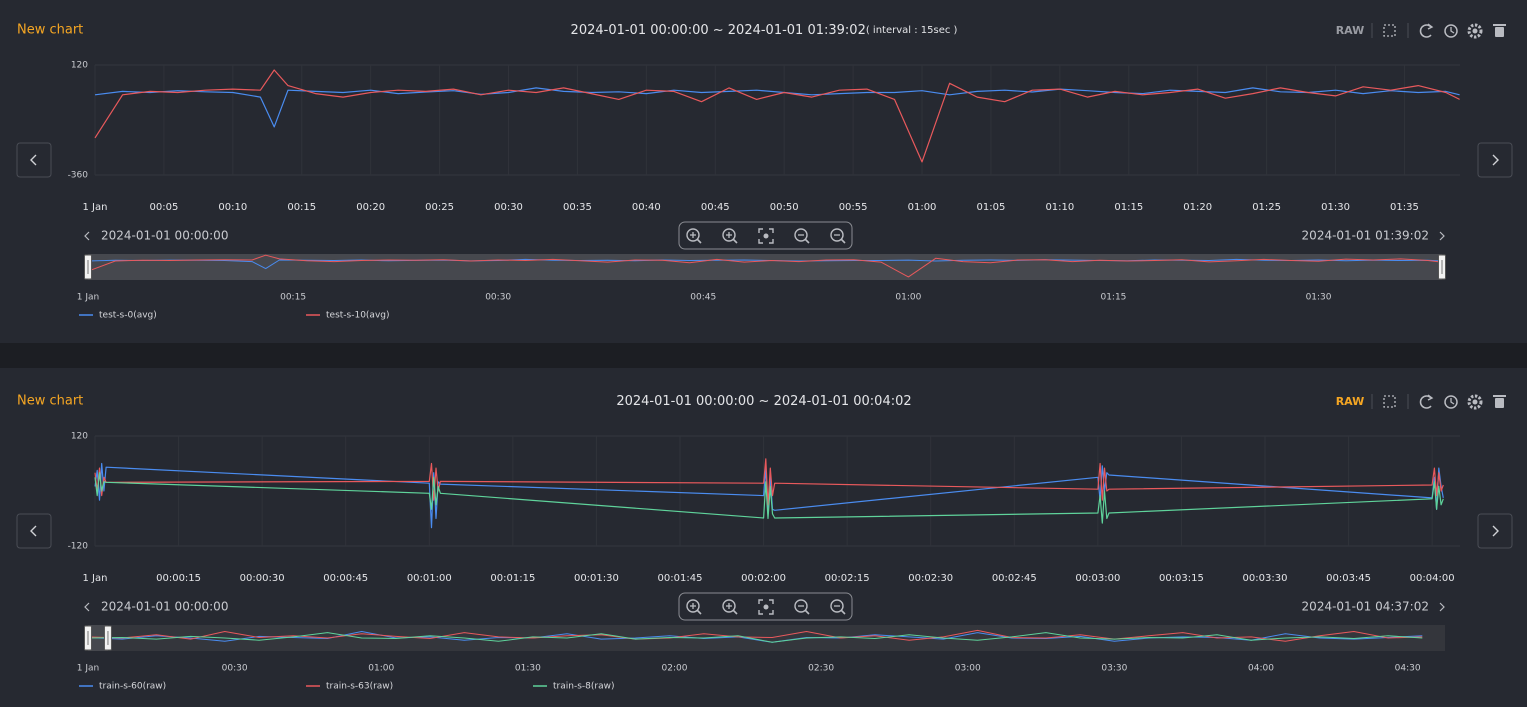  I want to click on nav-tick-label: 00:45, so click(703, 298).